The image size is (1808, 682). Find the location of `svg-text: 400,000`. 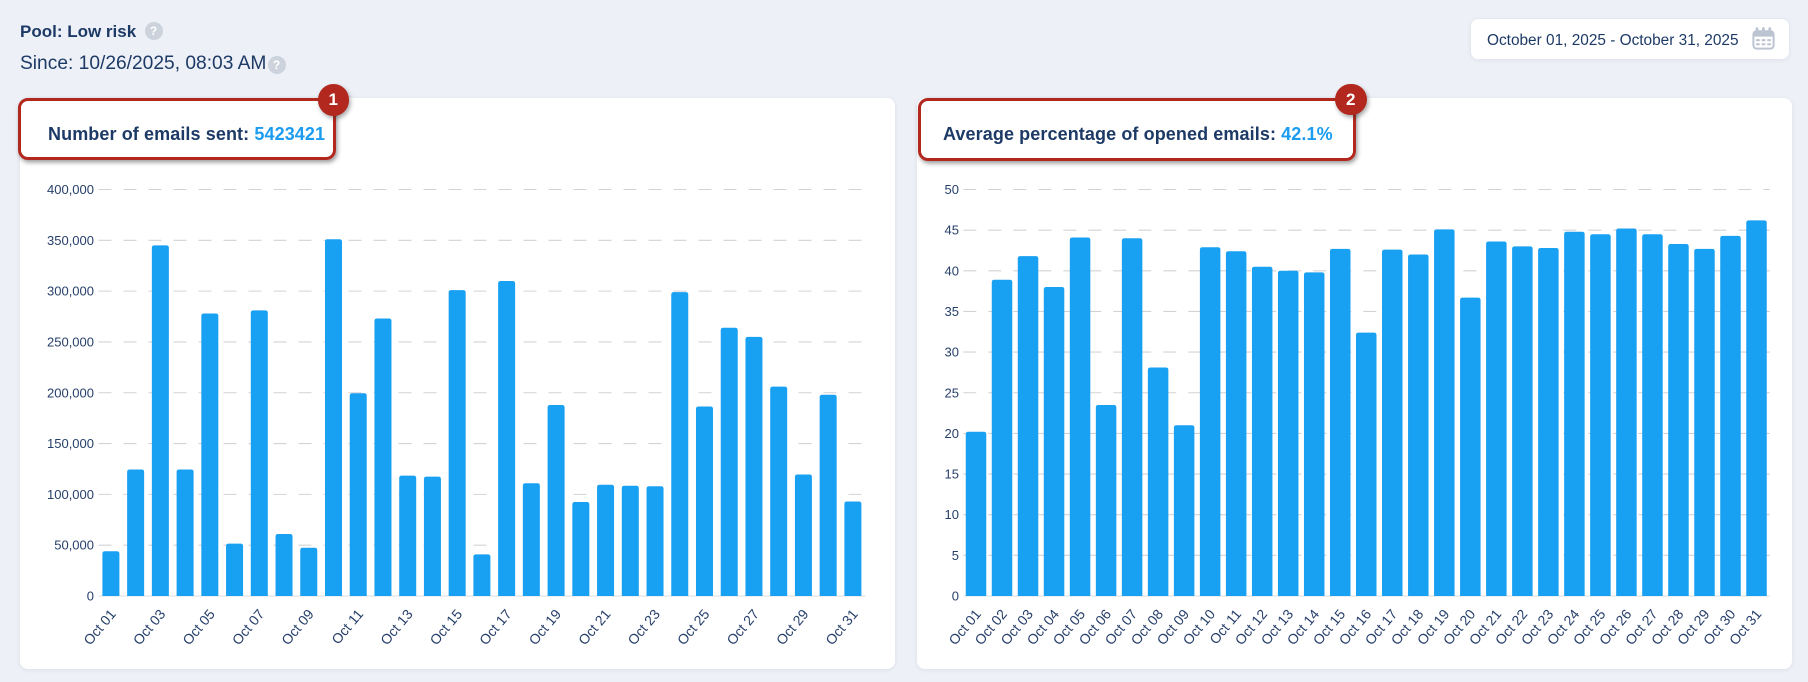

svg-text: 400,000 is located at coordinates (70, 189).